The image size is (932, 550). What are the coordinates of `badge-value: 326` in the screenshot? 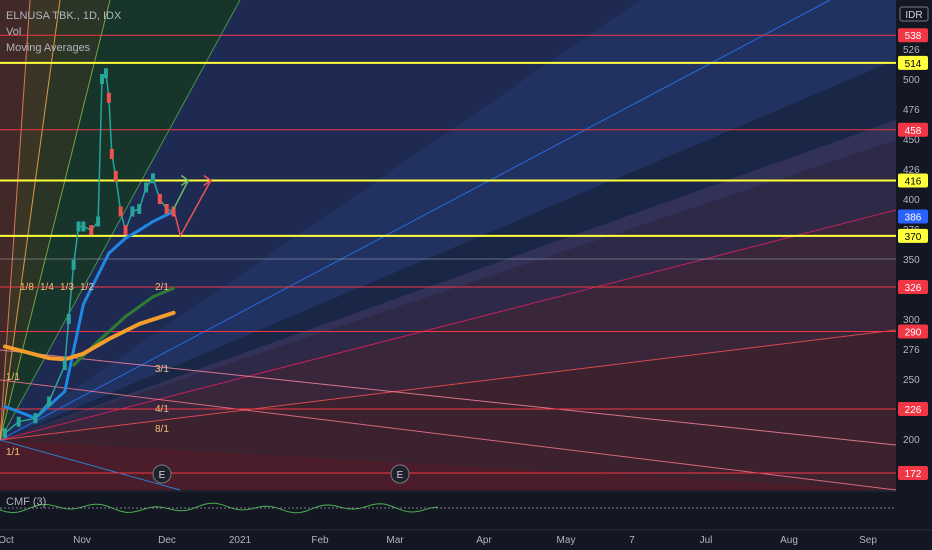 It's located at (913, 288).